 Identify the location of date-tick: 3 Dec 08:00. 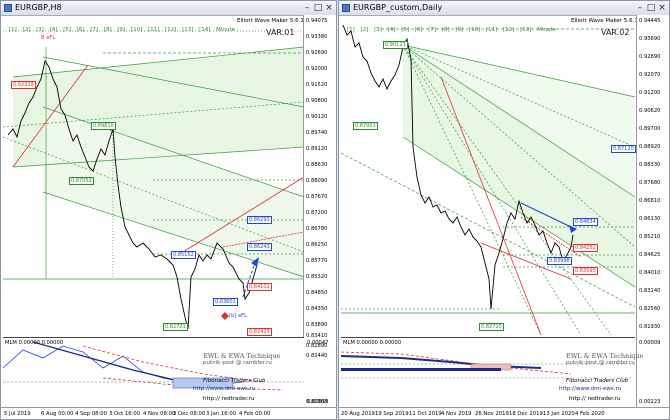
(189, 414).